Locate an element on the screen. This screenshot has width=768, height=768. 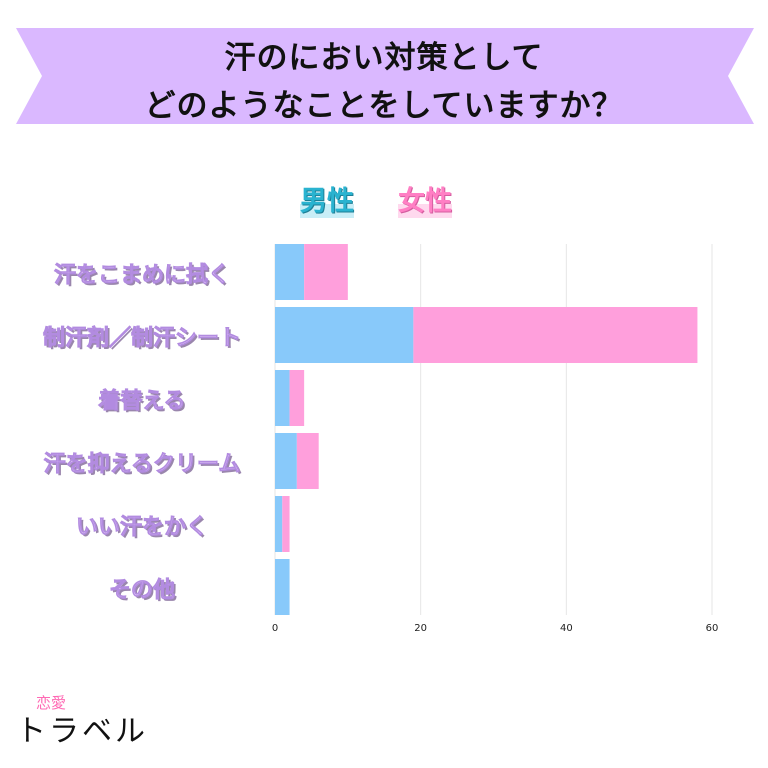
category-label: 汗をこまめに拭く is located at coordinates (142, 276).